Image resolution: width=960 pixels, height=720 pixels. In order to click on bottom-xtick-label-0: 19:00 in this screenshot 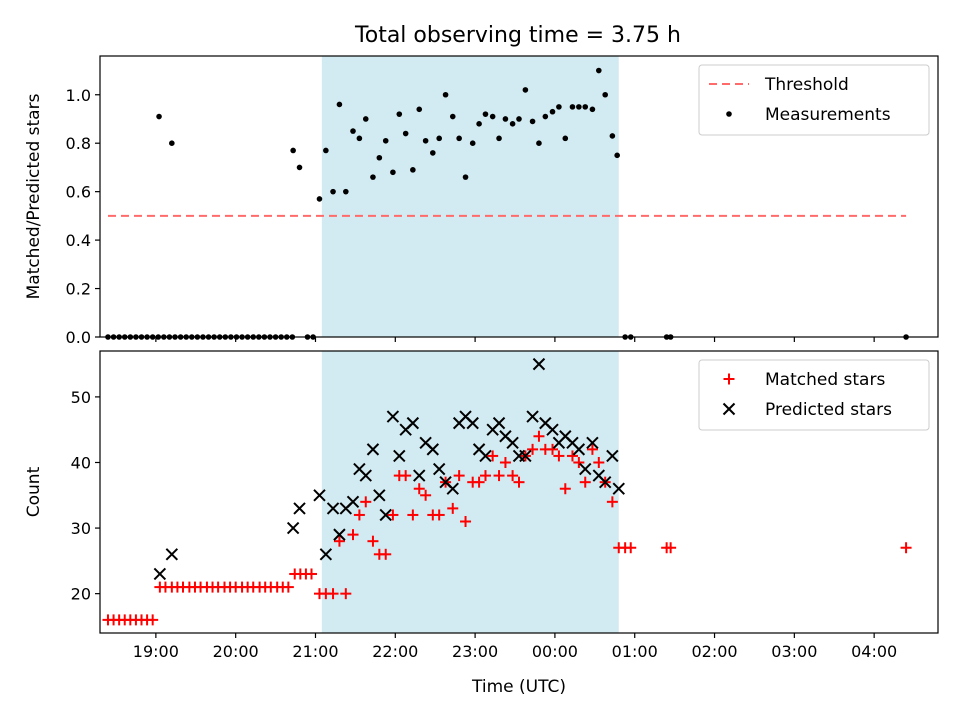, I will do `click(156, 651)`.